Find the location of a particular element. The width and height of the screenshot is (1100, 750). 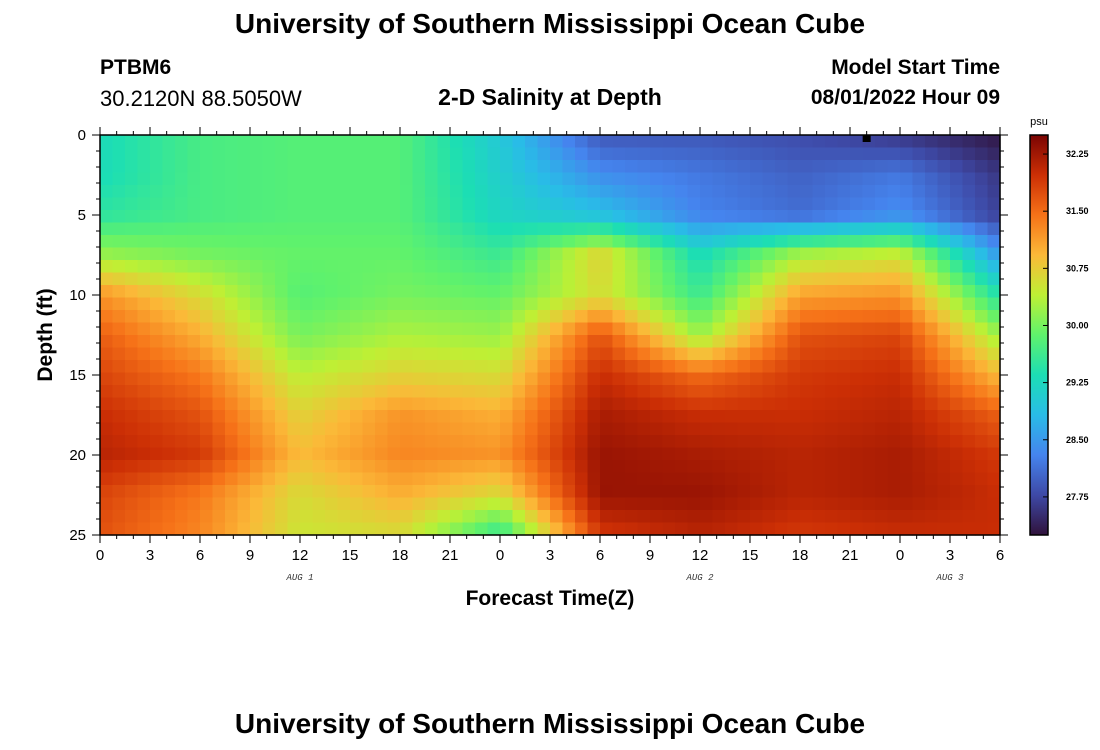

model-start-label: Model Start Time is located at coordinates (915, 67).